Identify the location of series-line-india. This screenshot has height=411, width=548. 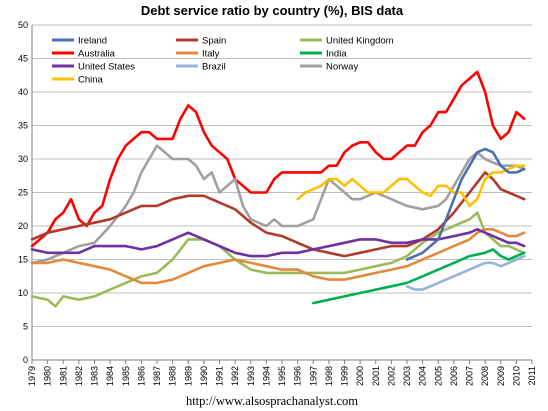
(418, 276).